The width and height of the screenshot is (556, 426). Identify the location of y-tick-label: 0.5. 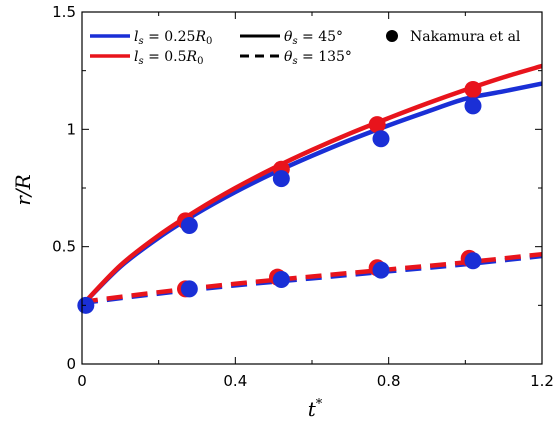
(64, 247).